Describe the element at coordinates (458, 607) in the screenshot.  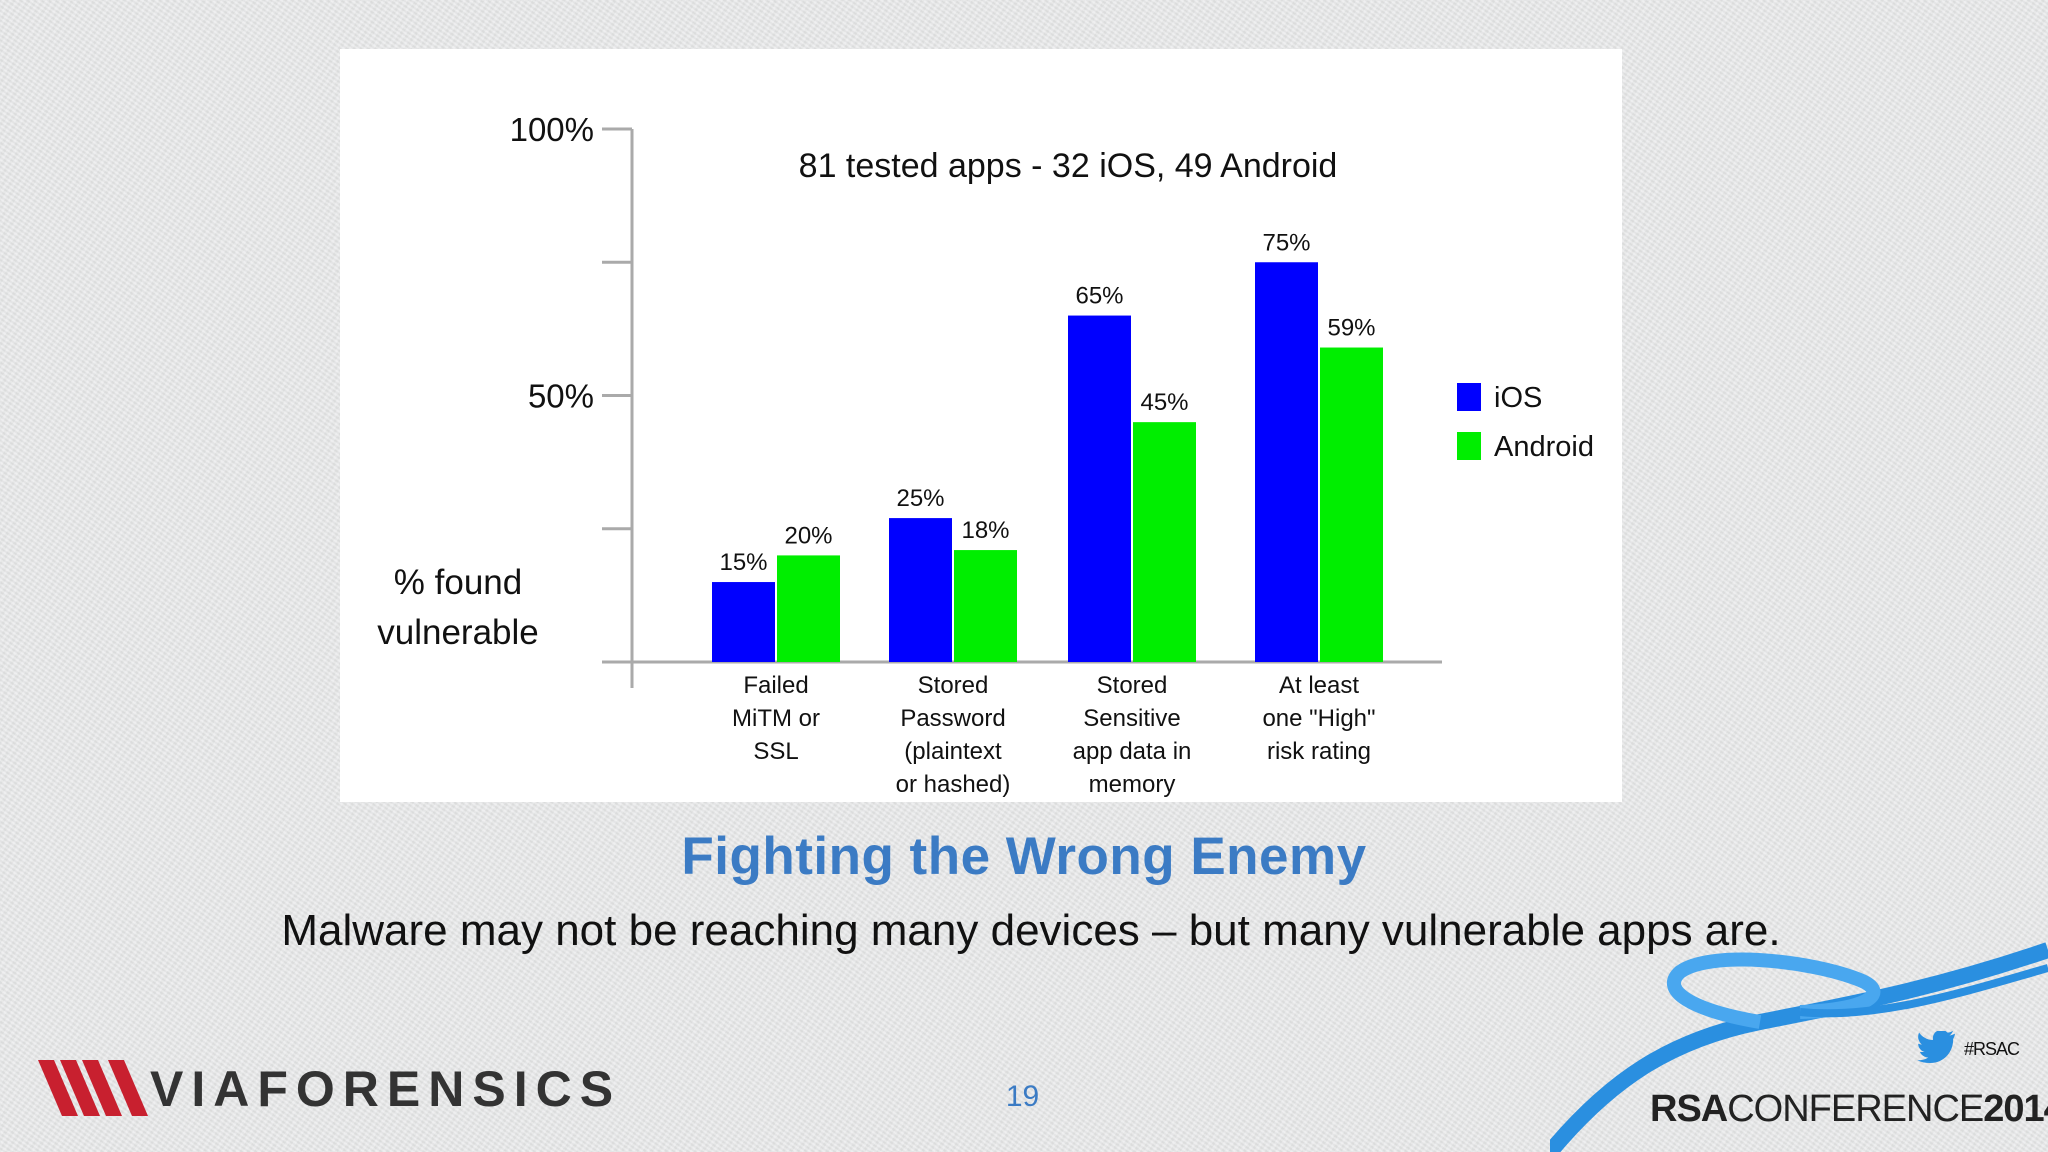
I see `y-axis-label: % found vulnerable` at that location.